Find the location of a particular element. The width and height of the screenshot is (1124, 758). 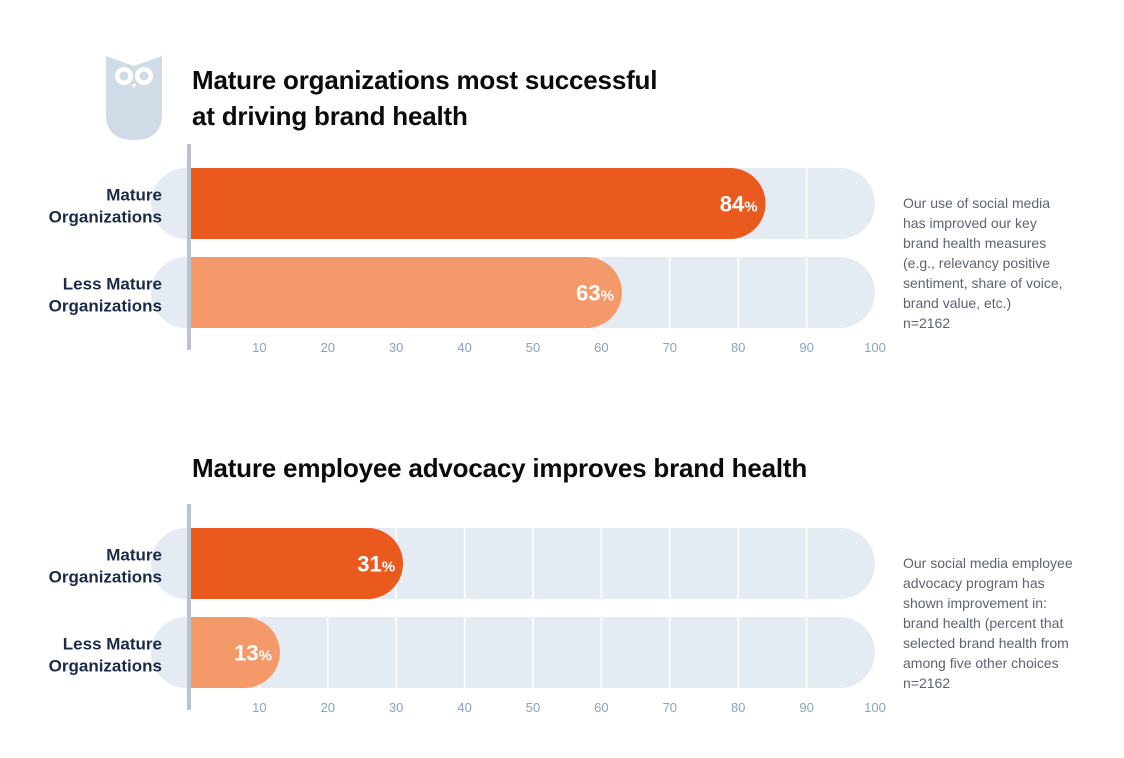

data-label: 31% is located at coordinates (376, 564).